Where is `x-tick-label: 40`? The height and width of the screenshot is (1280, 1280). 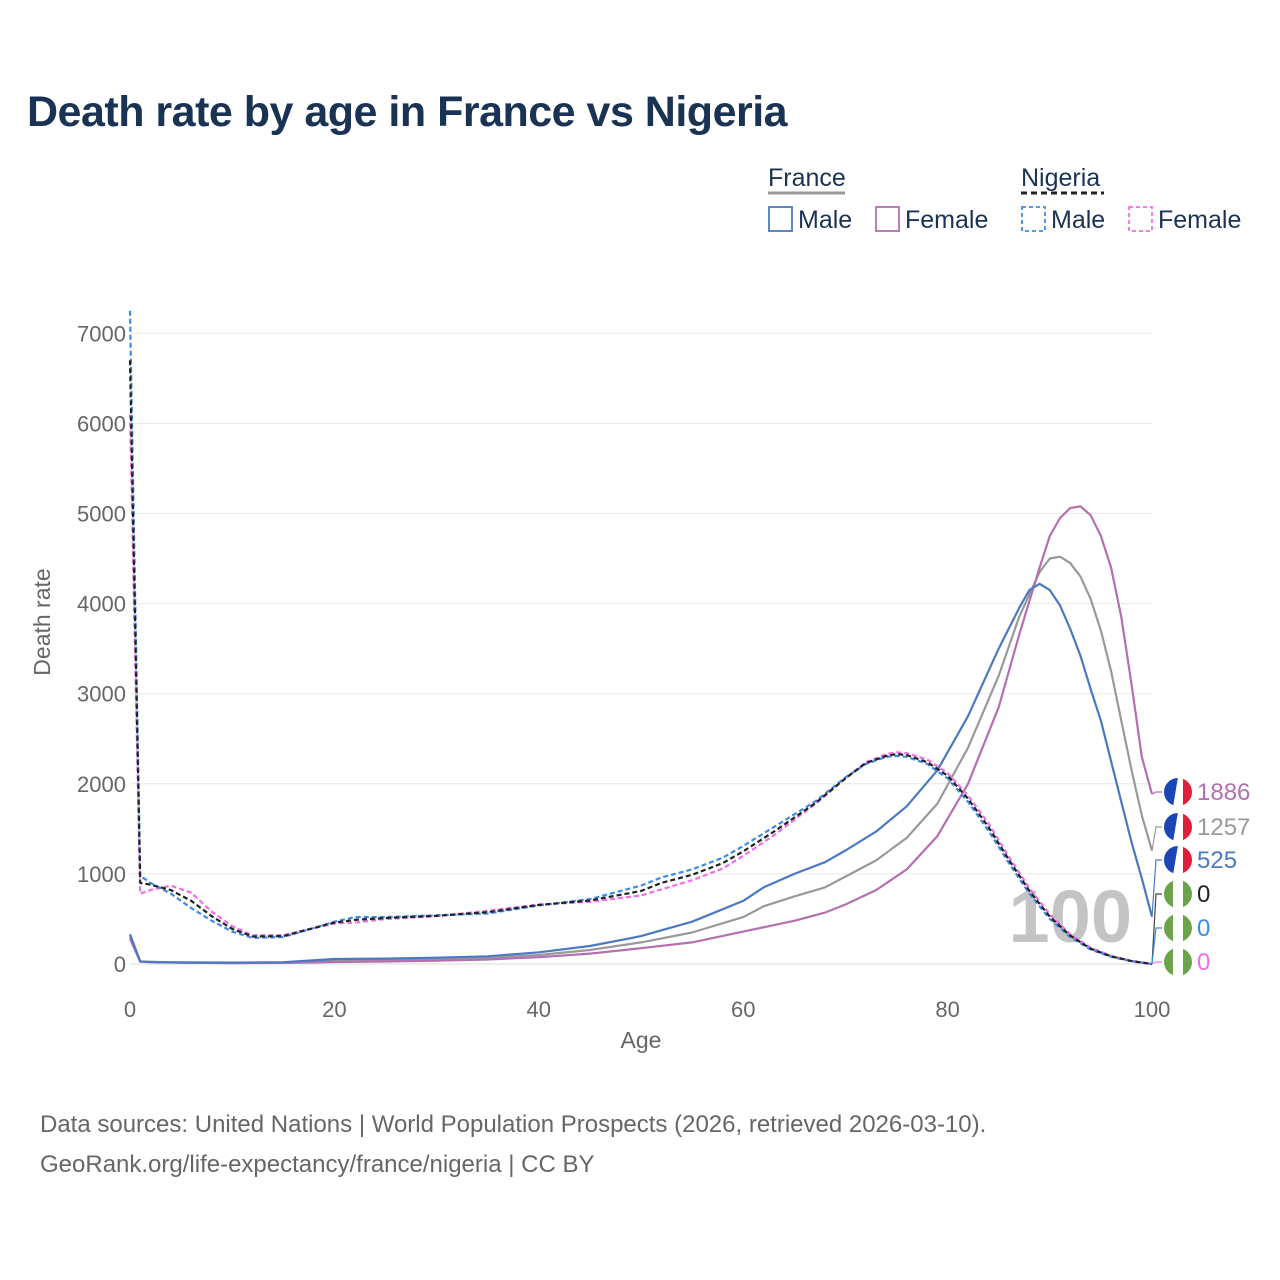
x-tick-label: 40 is located at coordinates (539, 1009).